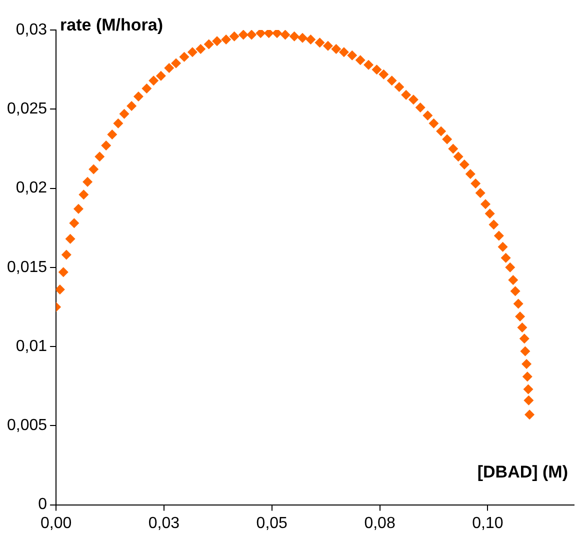  Describe the element at coordinates (32, 346) in the screenshot. I see `y-tick-label: 0,01` at that location.